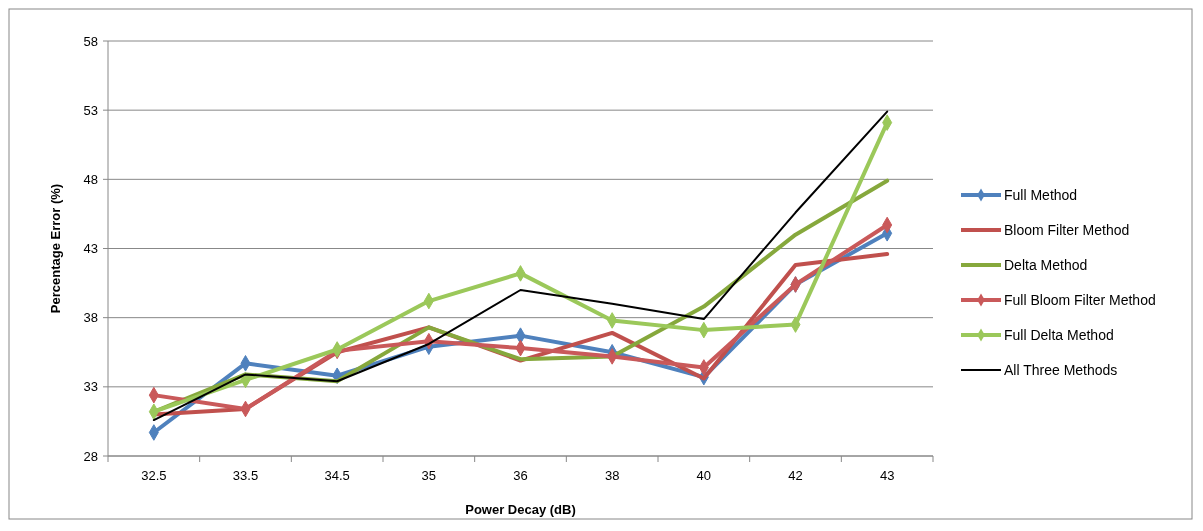 The image size is (1203, 531). I want to click on legend-label: Full Delta Method, so click(1059, 334).